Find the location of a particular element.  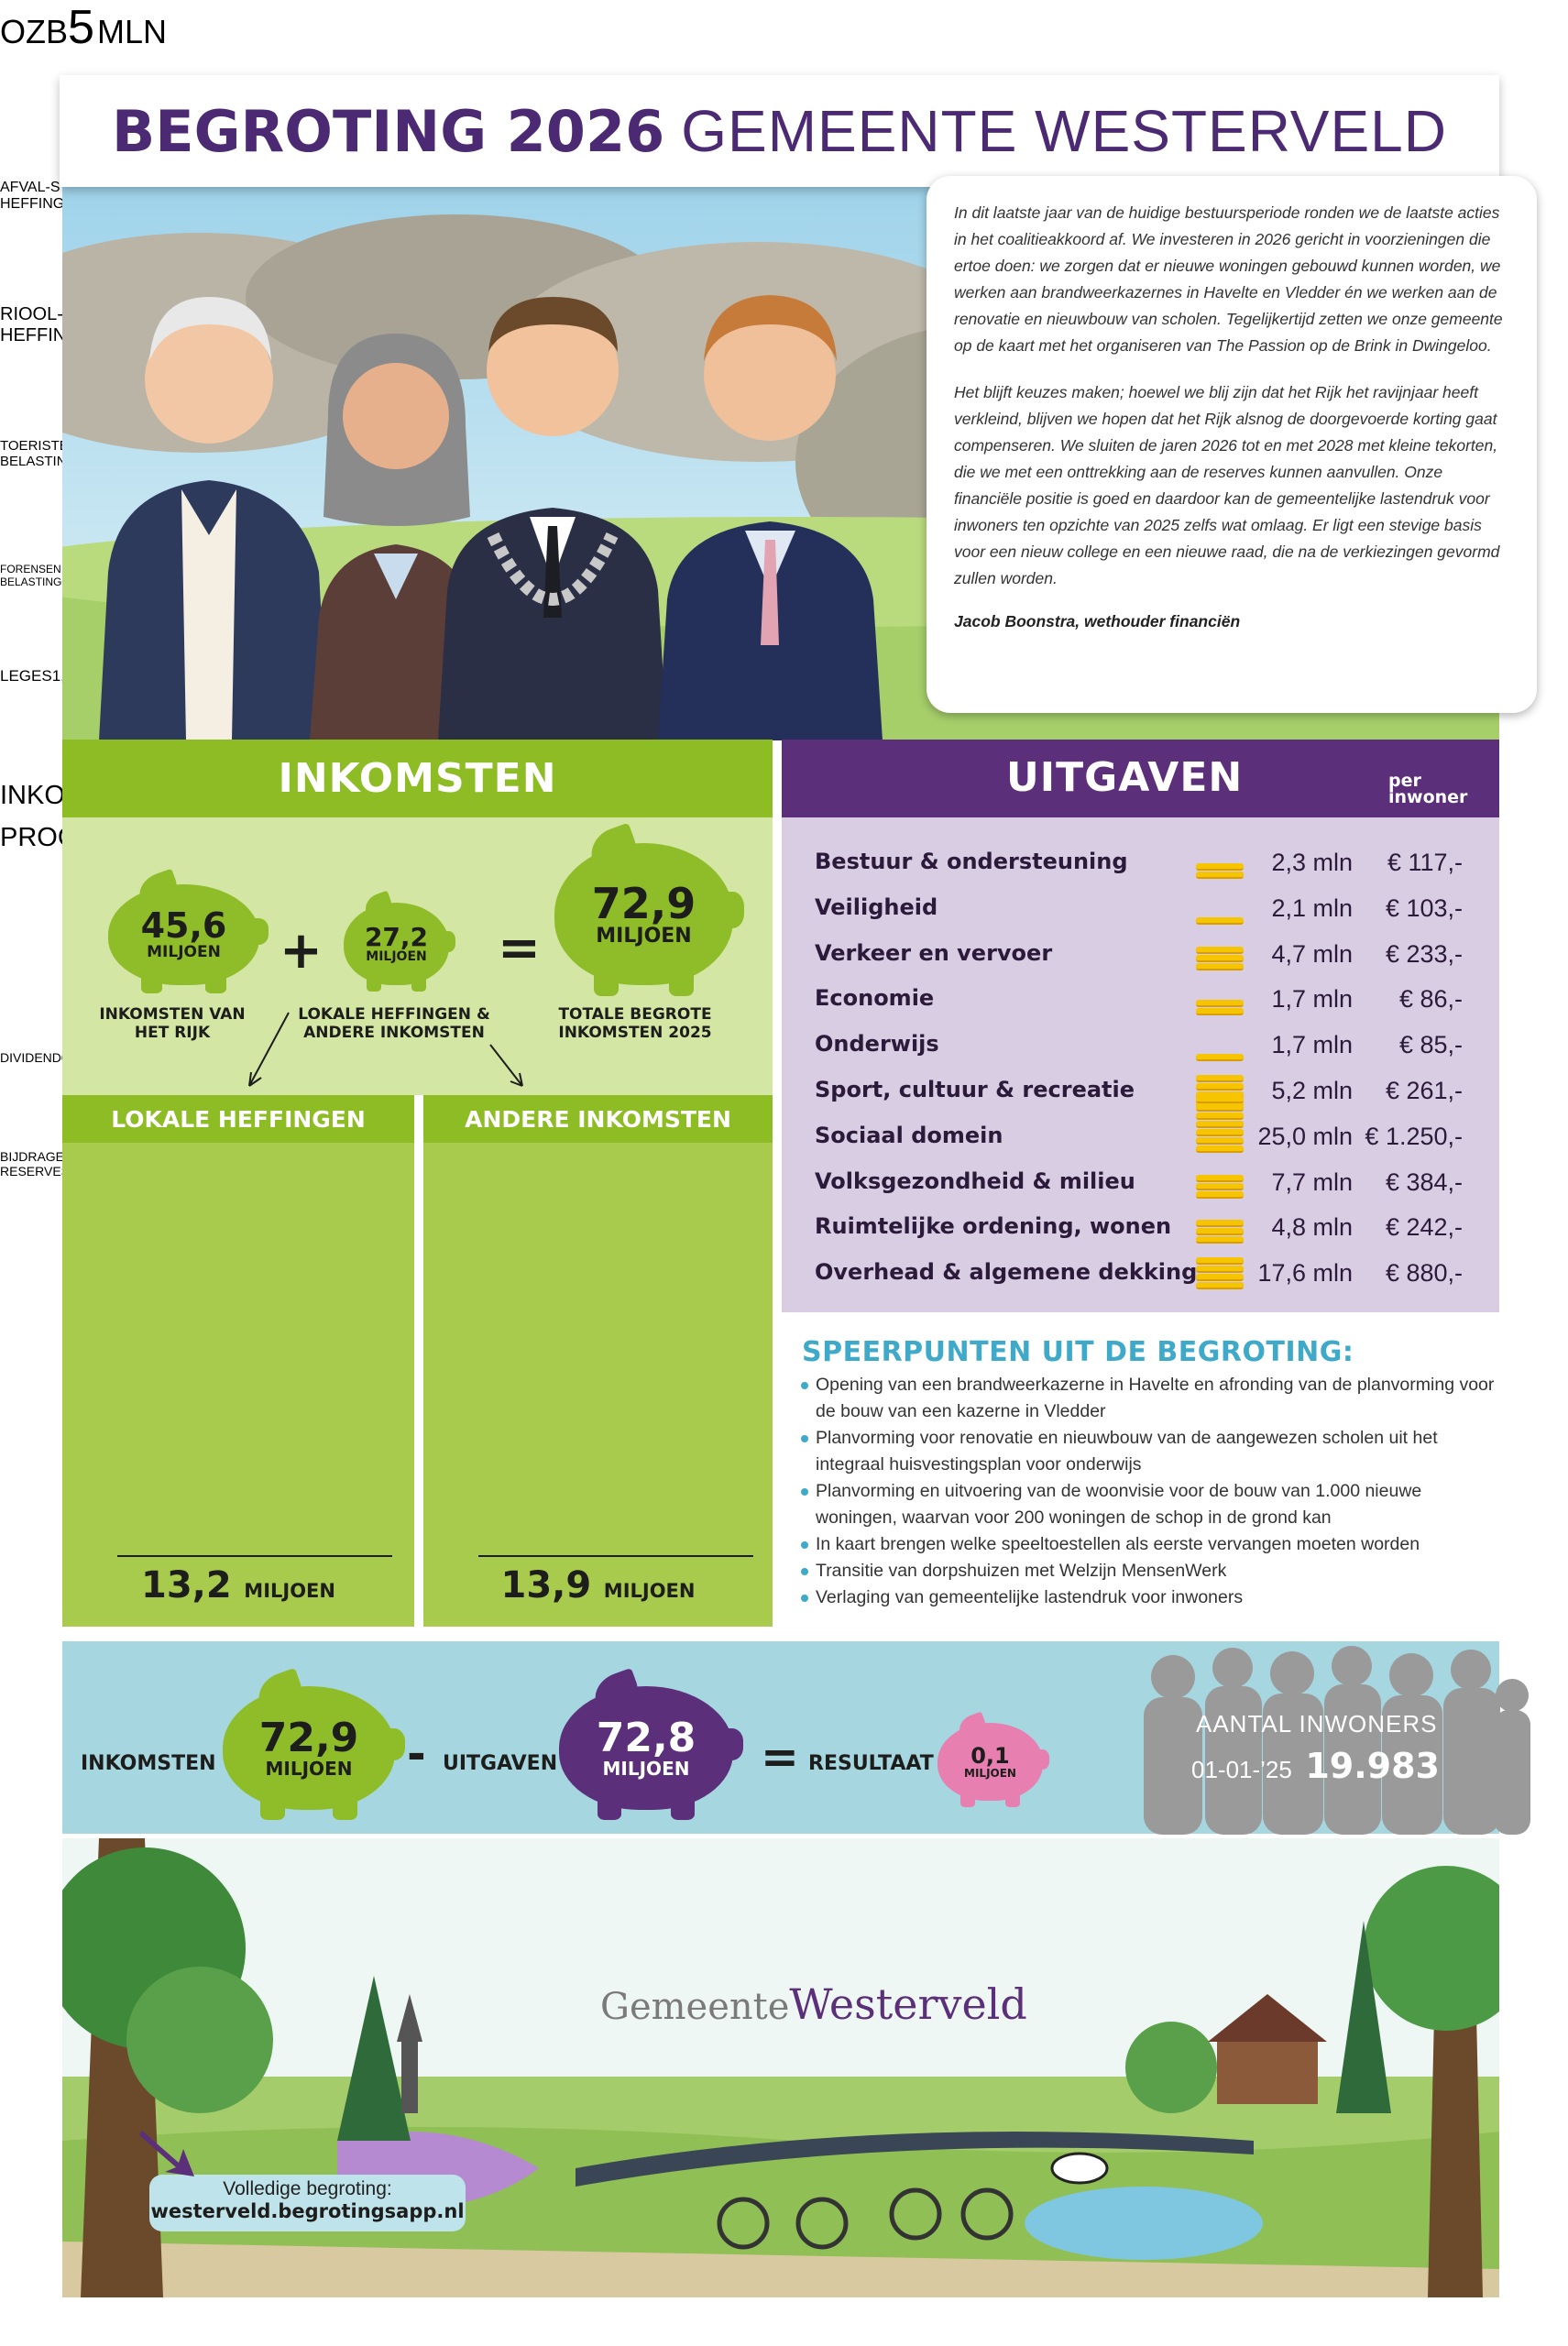

pig-resultaat-uitgaven: 72,8 MILJOEN is located at coordinates (651, 1743).